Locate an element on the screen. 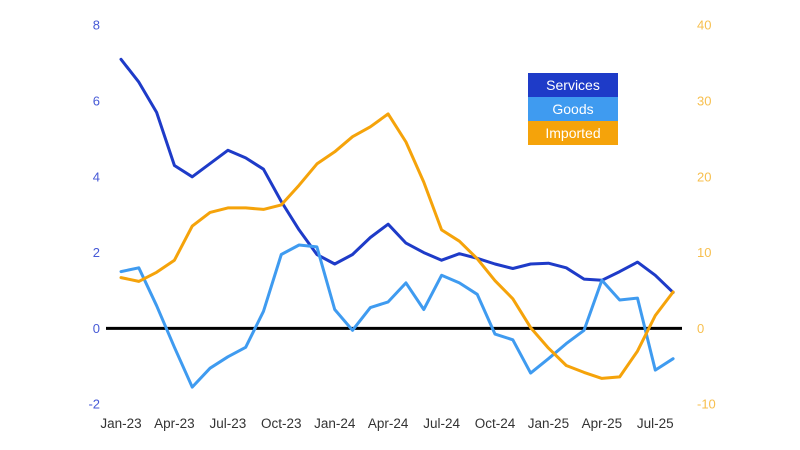 This screenshot has width=800, height=450. left-axis-tick: 2 is located at coordinates (96, 252).